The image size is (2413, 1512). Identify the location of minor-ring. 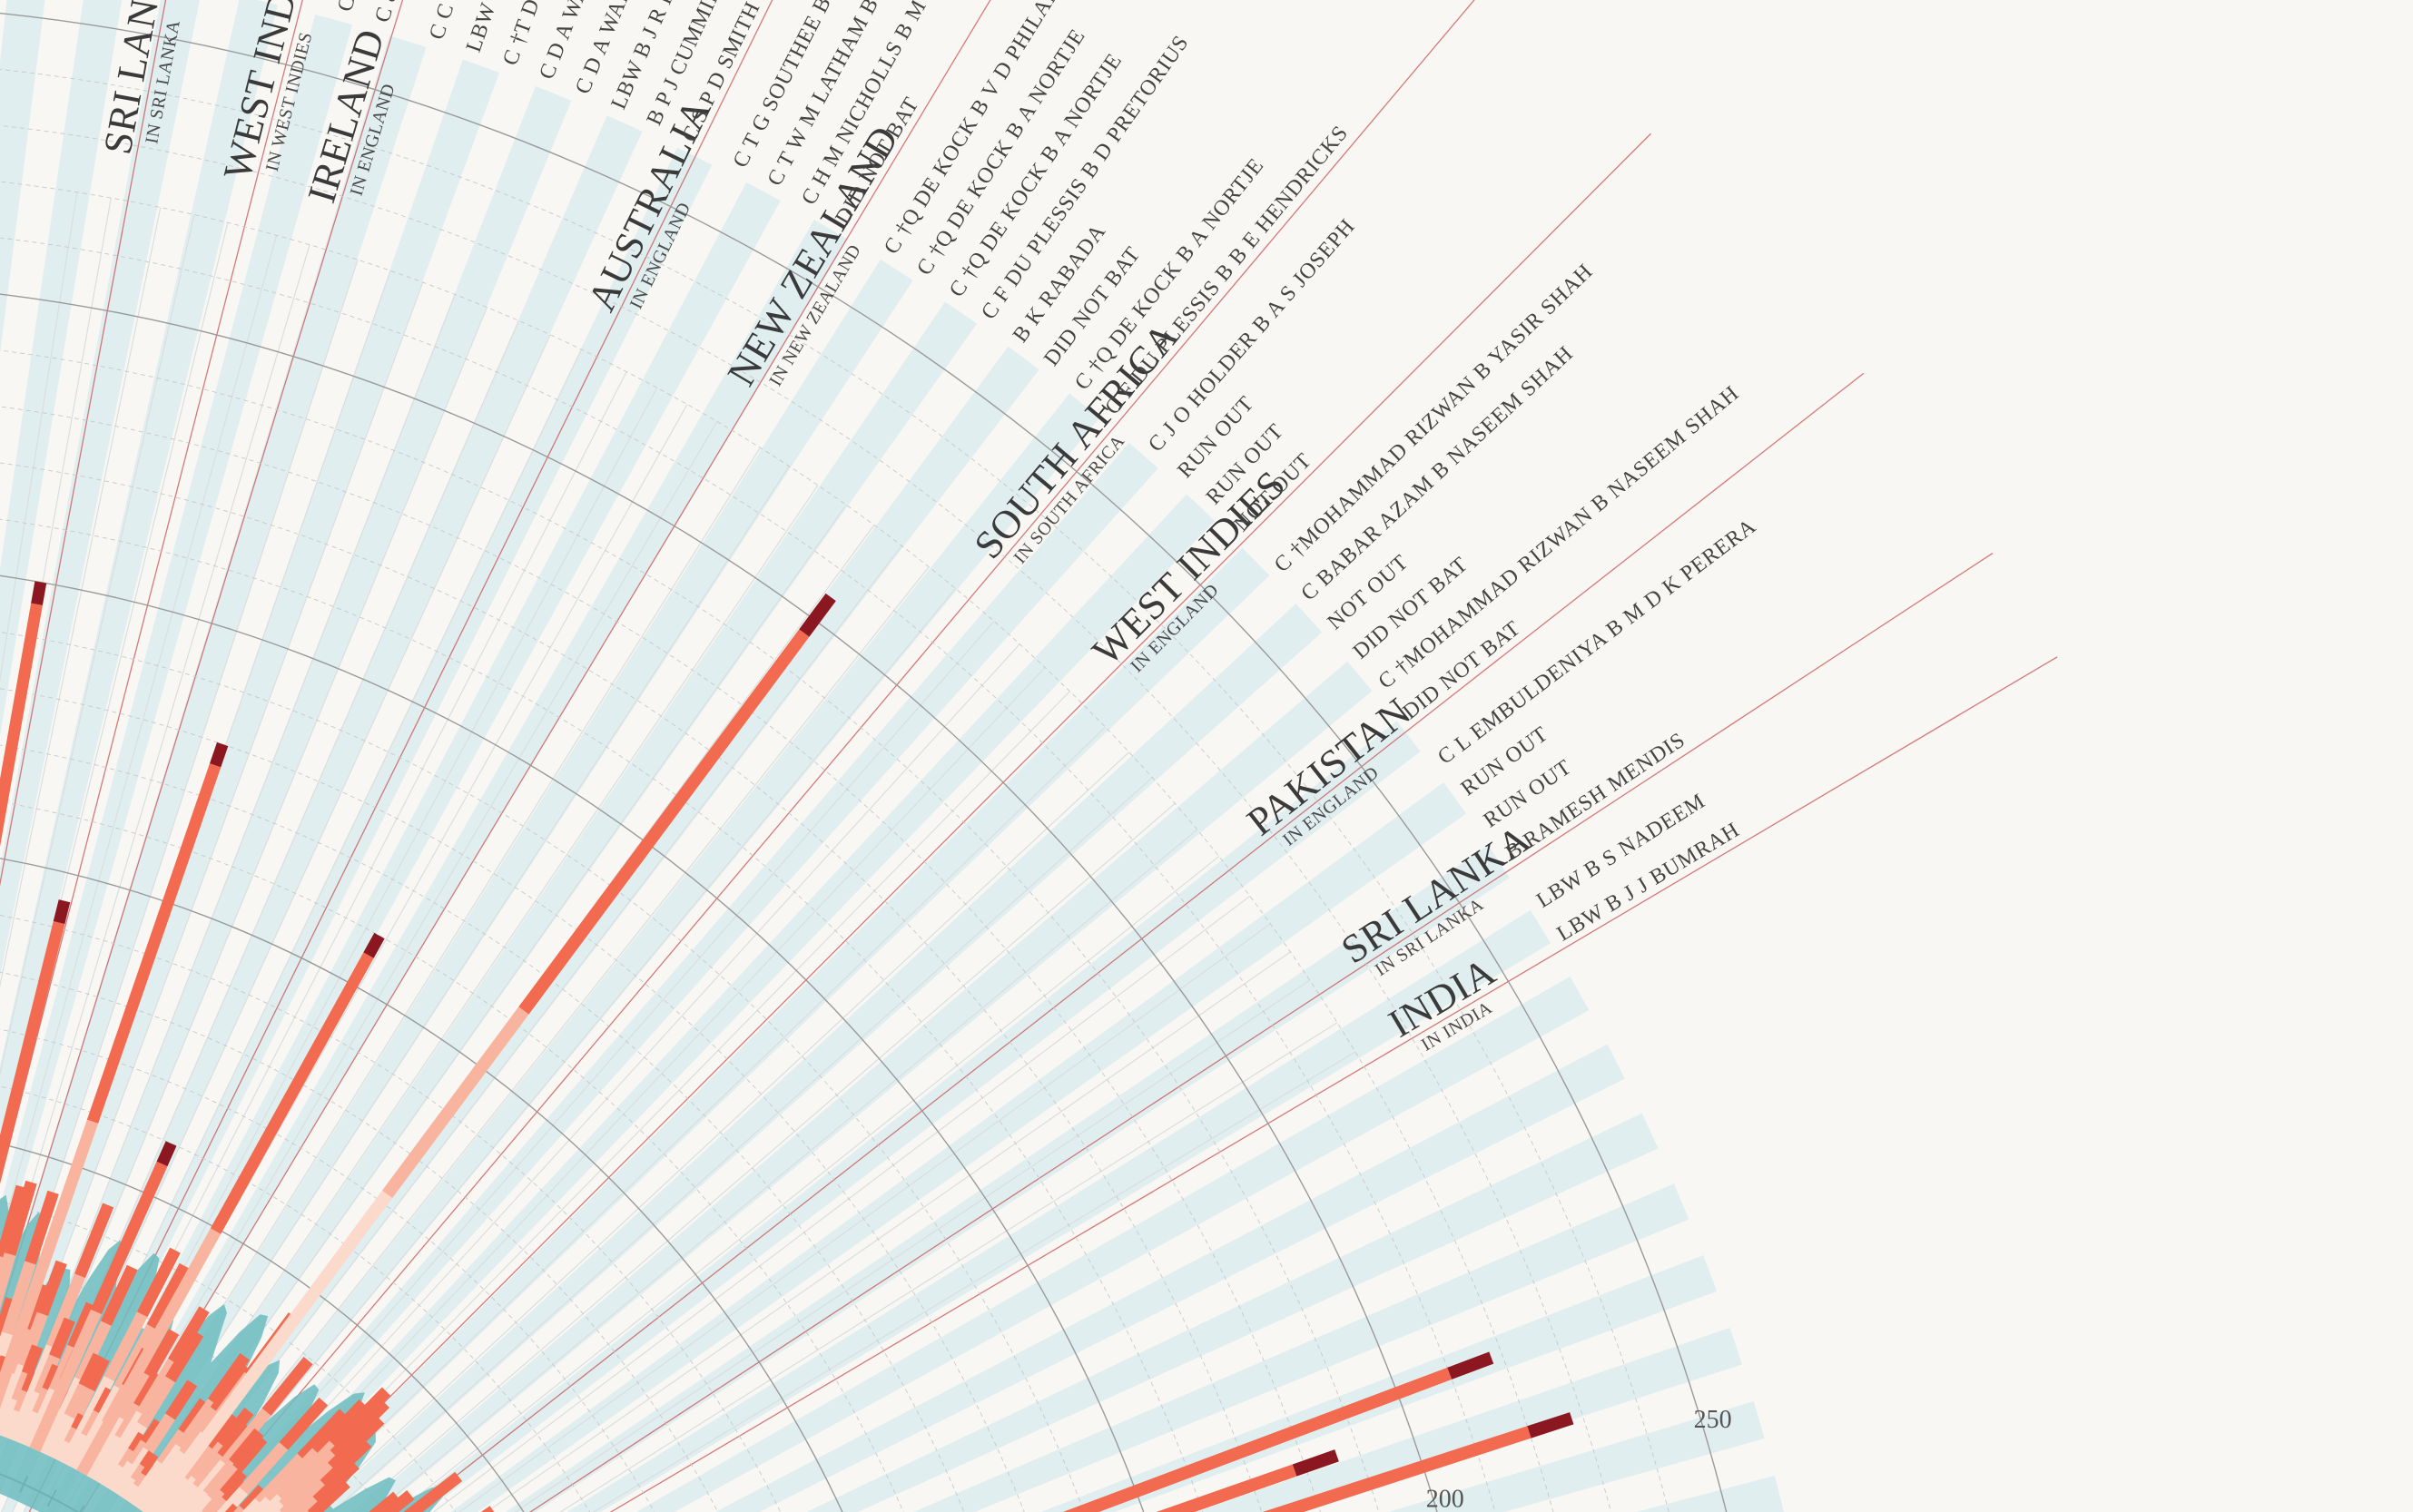
(360, 1241).